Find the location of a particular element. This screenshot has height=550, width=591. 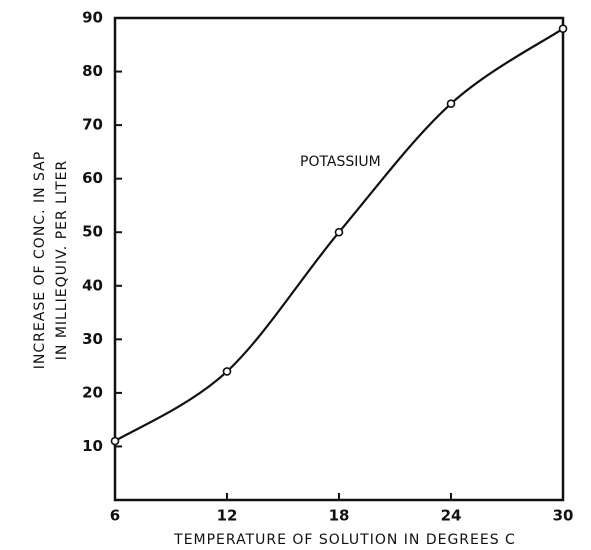

x-tick-label: 12 is located at coordinates (227, 516).